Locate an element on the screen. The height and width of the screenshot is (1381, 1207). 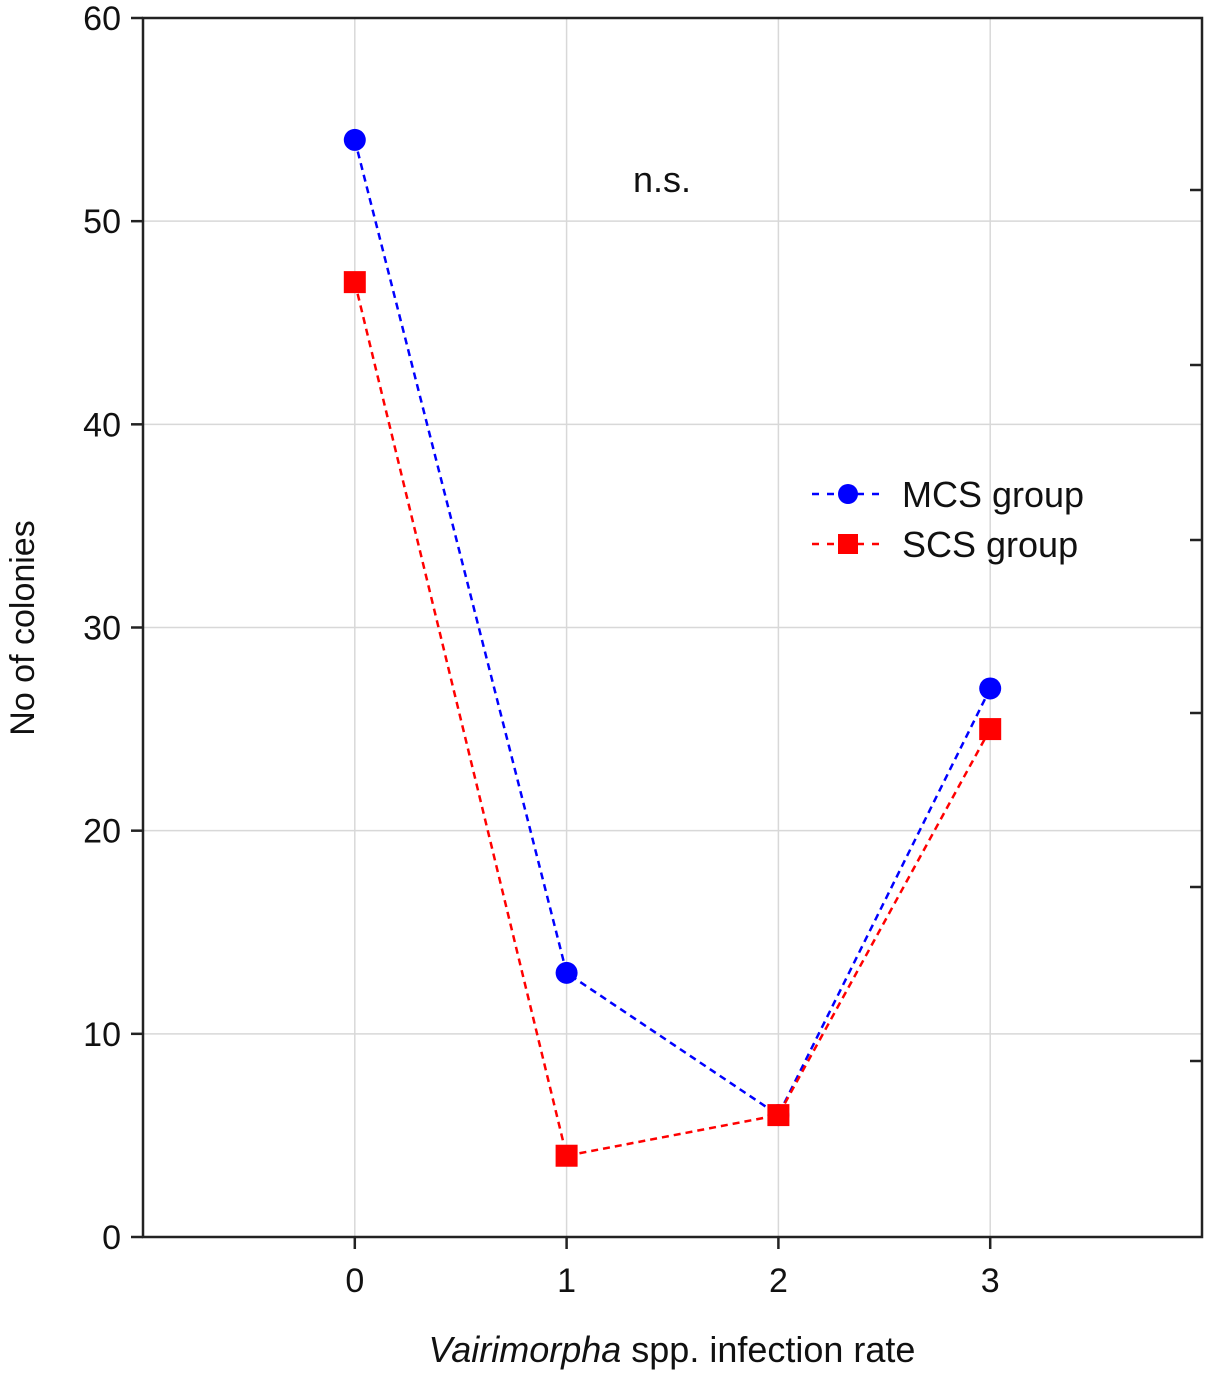
x-axis-label-rest: spp. infection rate is located at coordinates (768, 1349).